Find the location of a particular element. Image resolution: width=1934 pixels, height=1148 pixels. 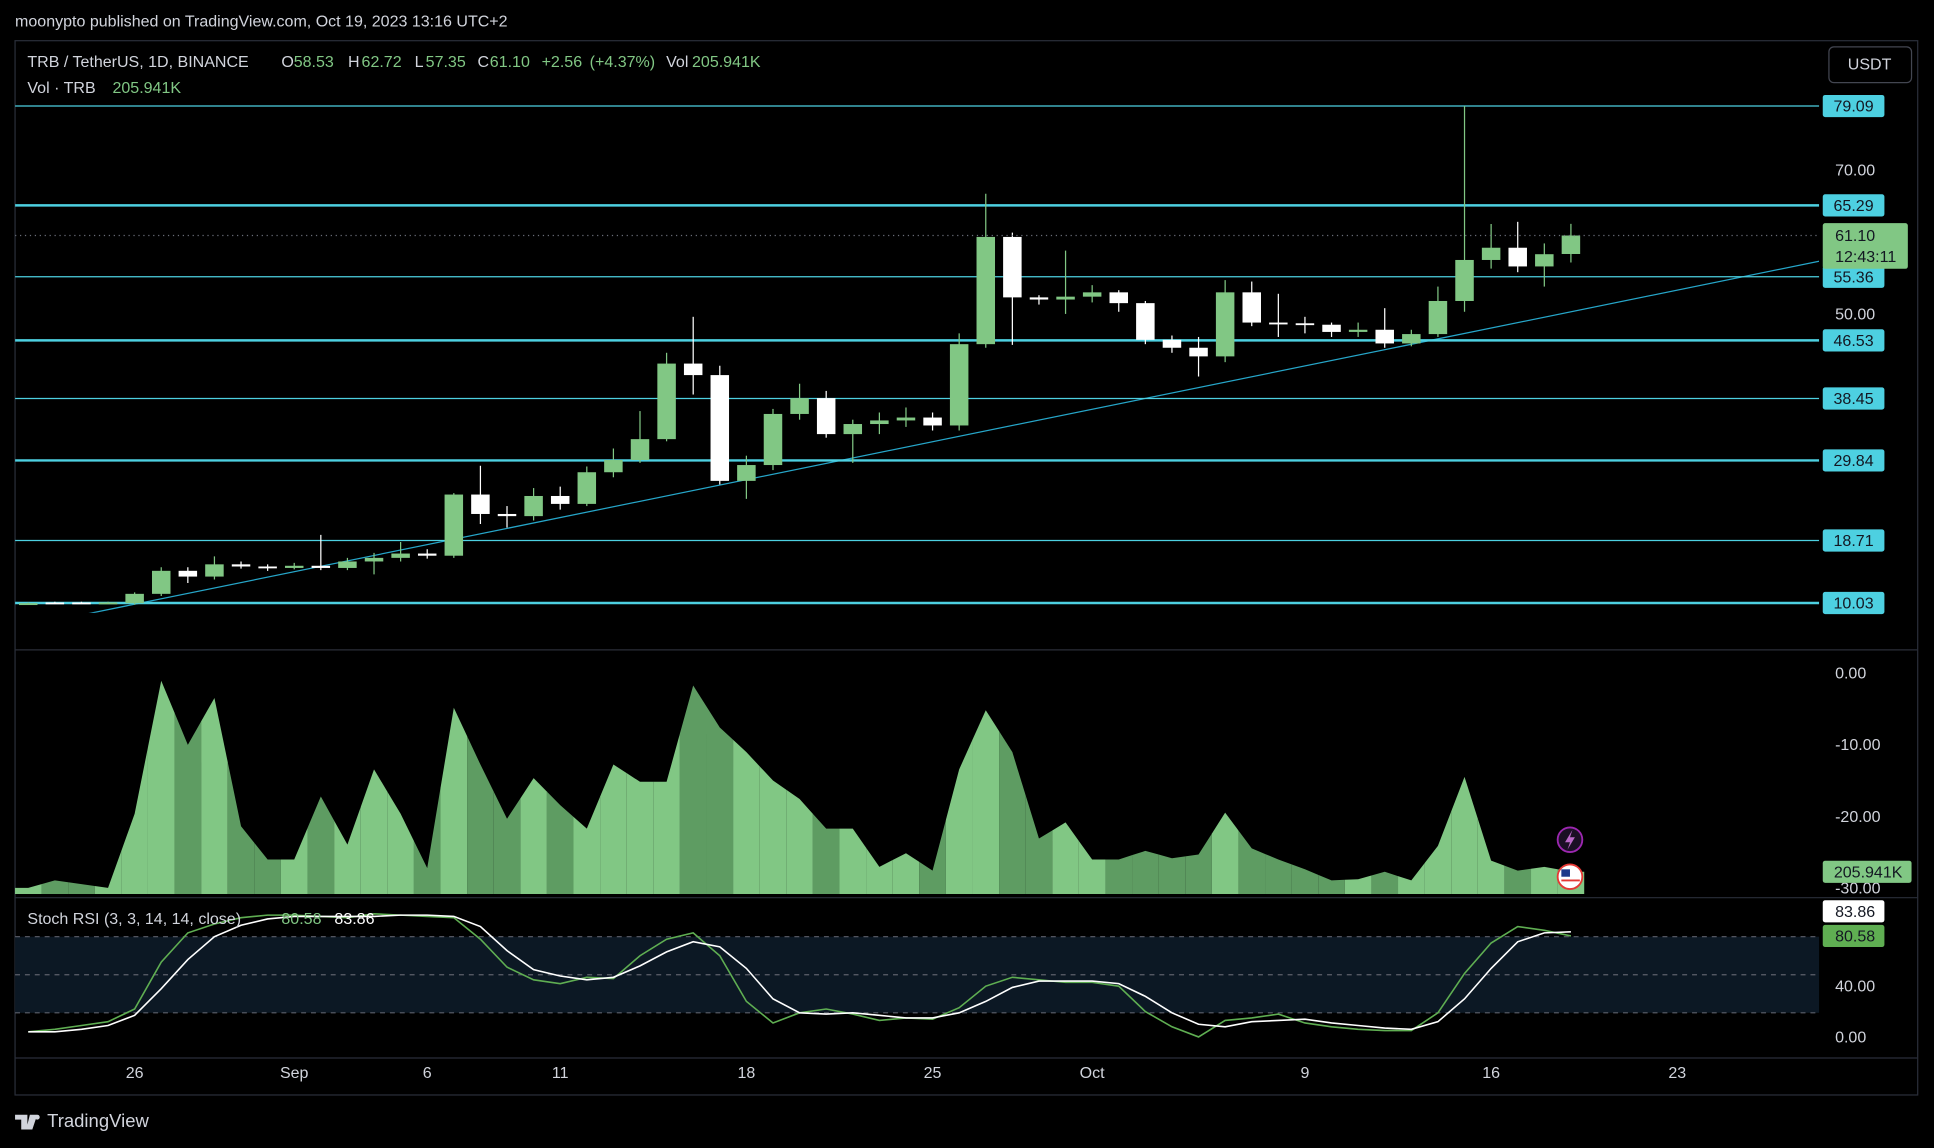

currency-button: USDT is located at coordinates (1870, 65).